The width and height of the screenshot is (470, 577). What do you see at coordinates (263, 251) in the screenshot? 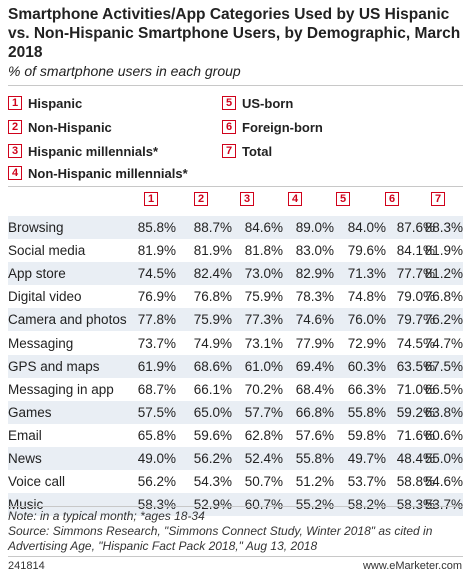
I see `table-cell: 81.8%` at bounding box center [263, 251].